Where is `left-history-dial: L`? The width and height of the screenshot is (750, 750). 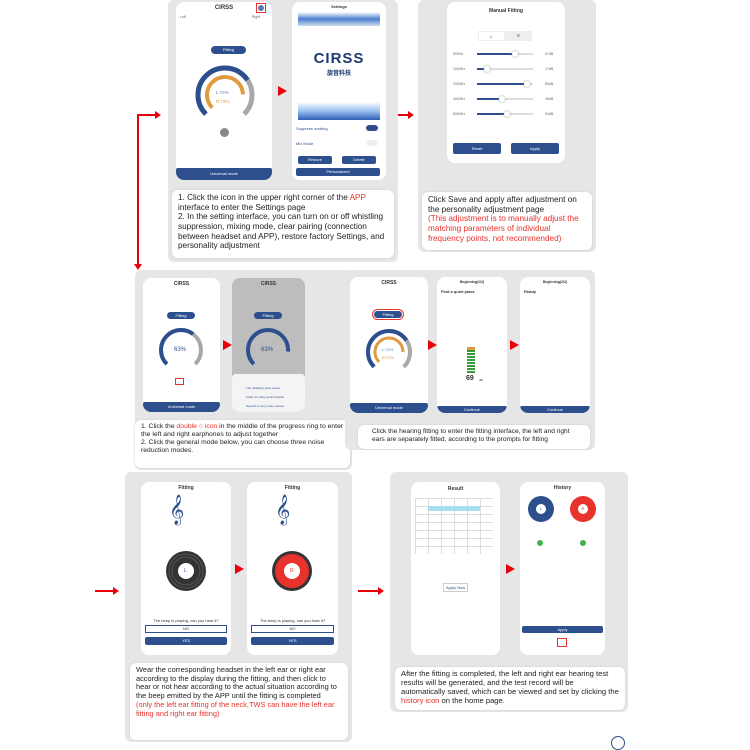
left-history-dial: L is located at coordinates (541, 509).